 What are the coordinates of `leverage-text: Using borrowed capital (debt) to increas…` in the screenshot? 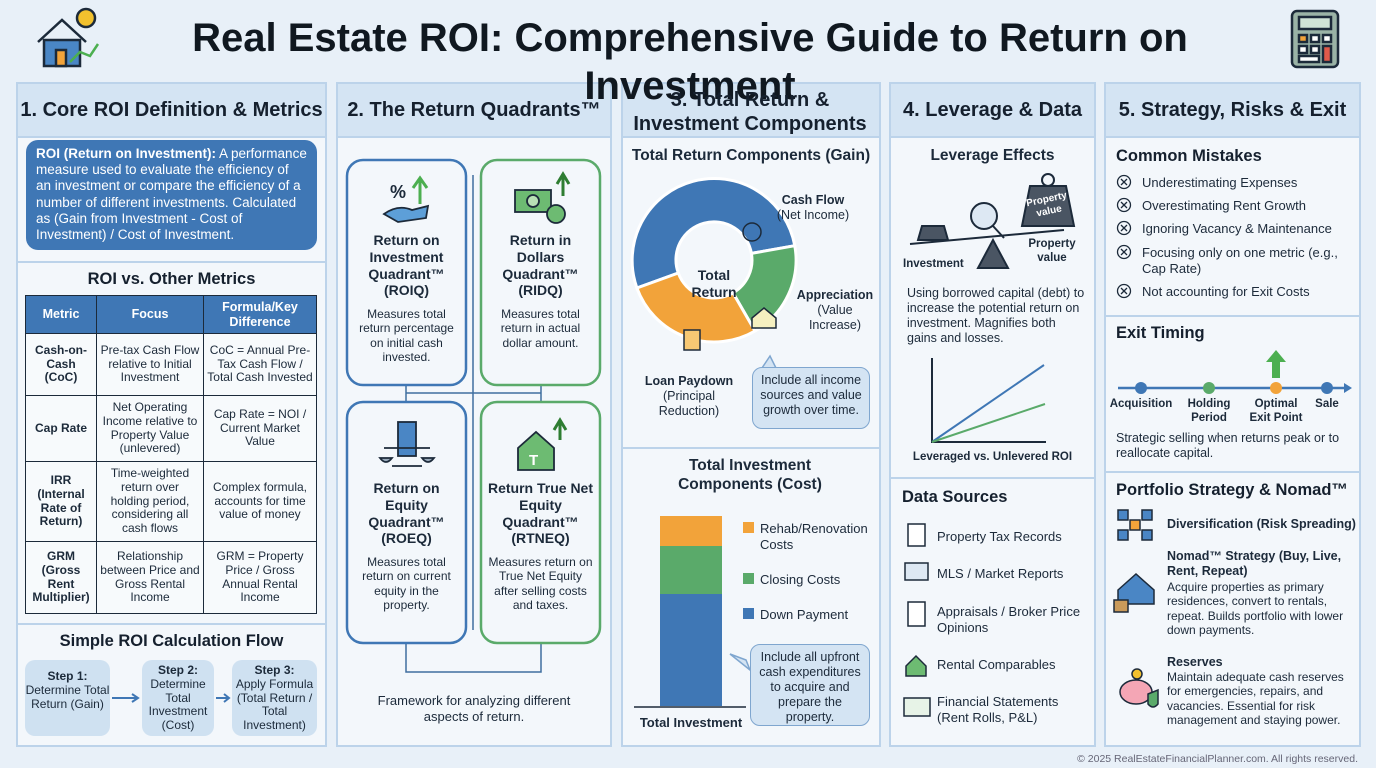 It's located at (996, 315).